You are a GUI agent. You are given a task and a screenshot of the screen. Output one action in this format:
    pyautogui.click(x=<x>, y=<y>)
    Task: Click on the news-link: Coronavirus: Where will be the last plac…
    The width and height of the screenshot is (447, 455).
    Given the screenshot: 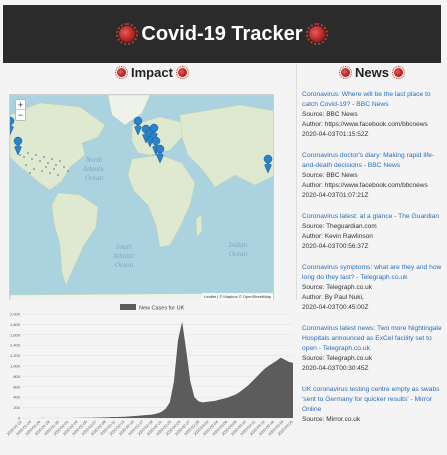 What is the action you would take?
    pyautogui.click(x=366, y=99)
    